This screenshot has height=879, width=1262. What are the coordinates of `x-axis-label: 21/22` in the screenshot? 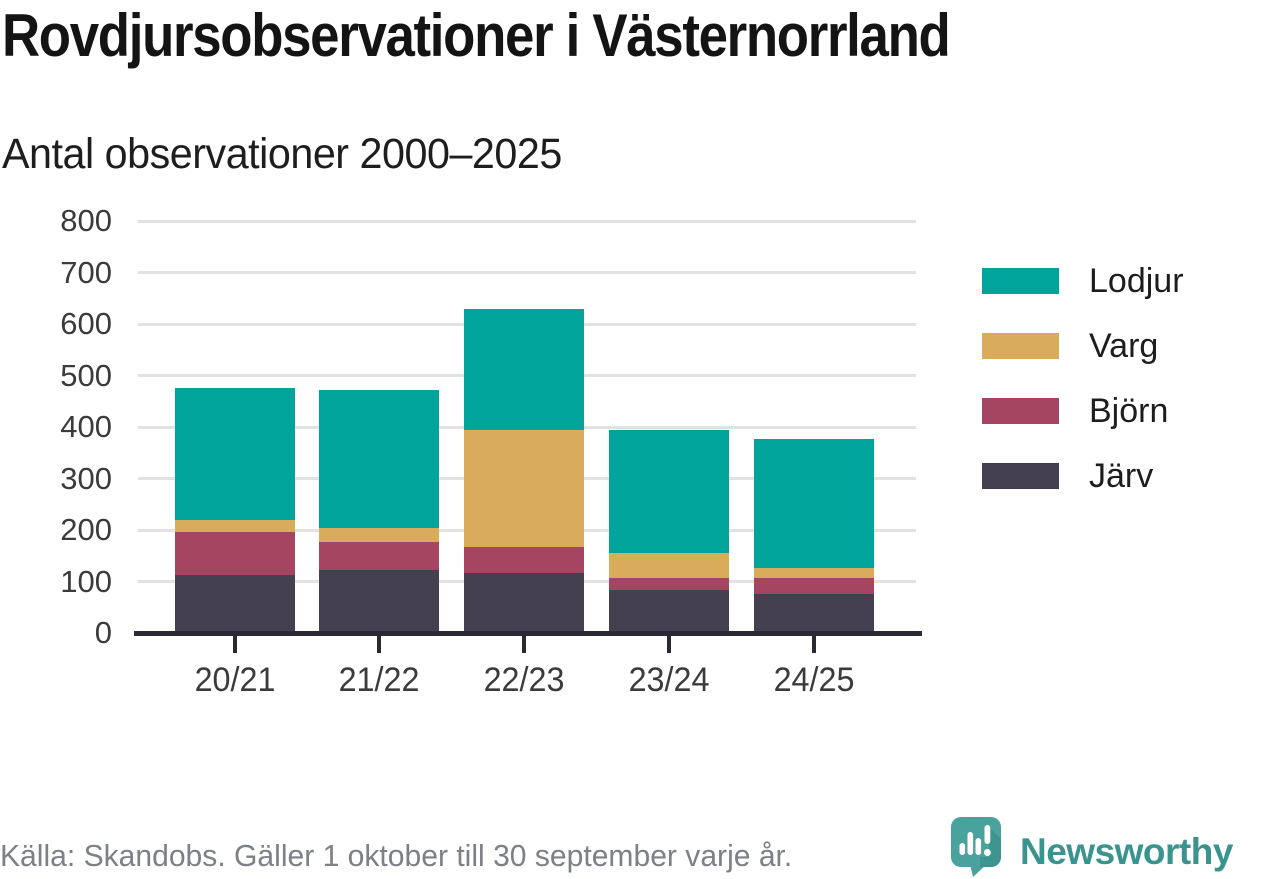 It's located at (379, 680).